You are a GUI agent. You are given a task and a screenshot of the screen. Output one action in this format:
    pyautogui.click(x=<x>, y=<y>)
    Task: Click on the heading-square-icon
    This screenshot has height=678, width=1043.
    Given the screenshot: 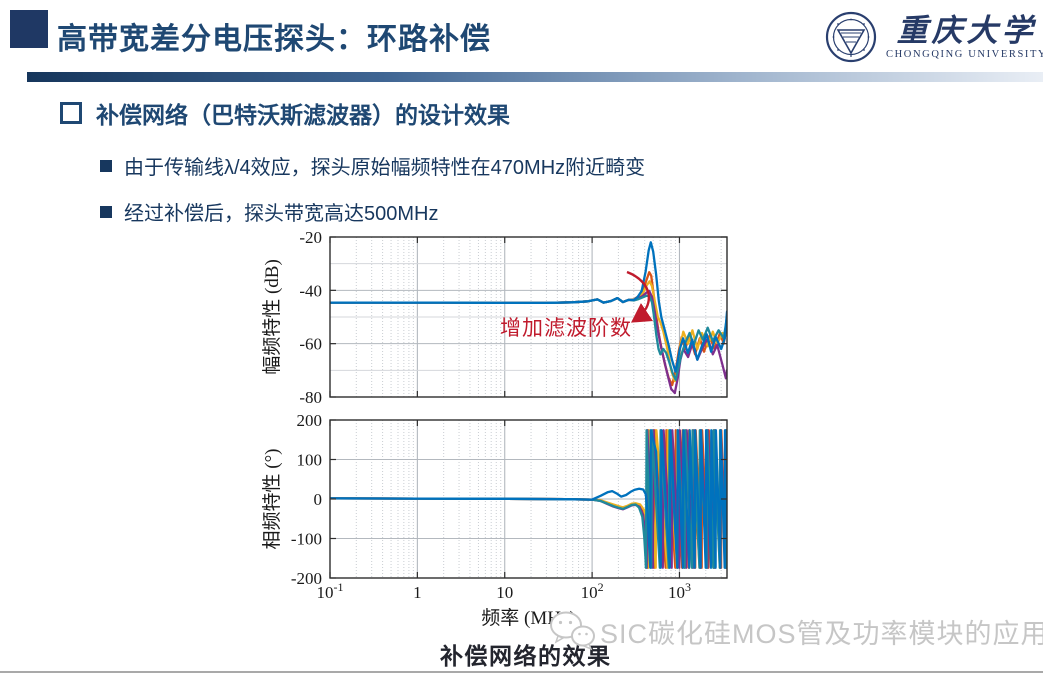 What is the action you would take?
    pyautogui.click(x=71, y=113)
    